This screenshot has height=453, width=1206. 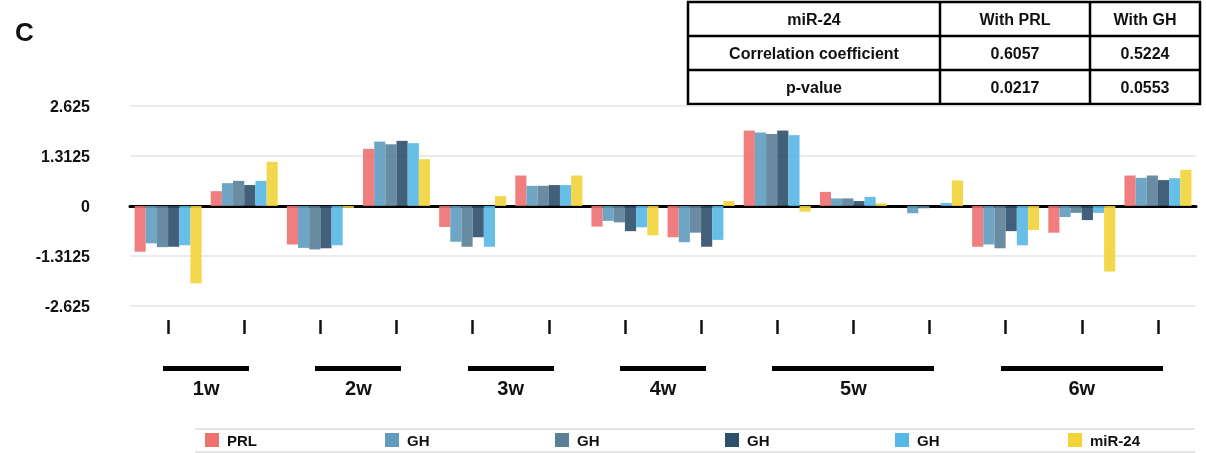 I want to click on y-tick-label: 2.625, so click(x=70, y=106).